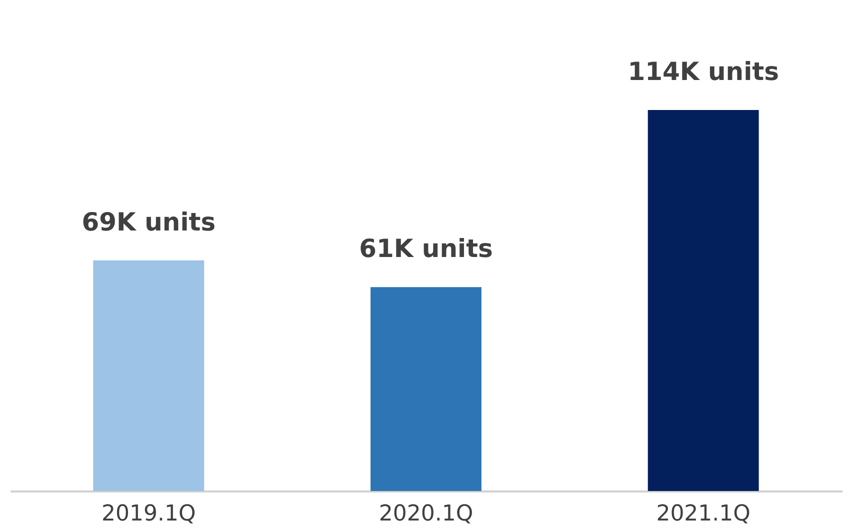  Describe the element at coordinates (426, 514) in the screenshot. I see `x-tick-label: 2020.1Q` at that location.